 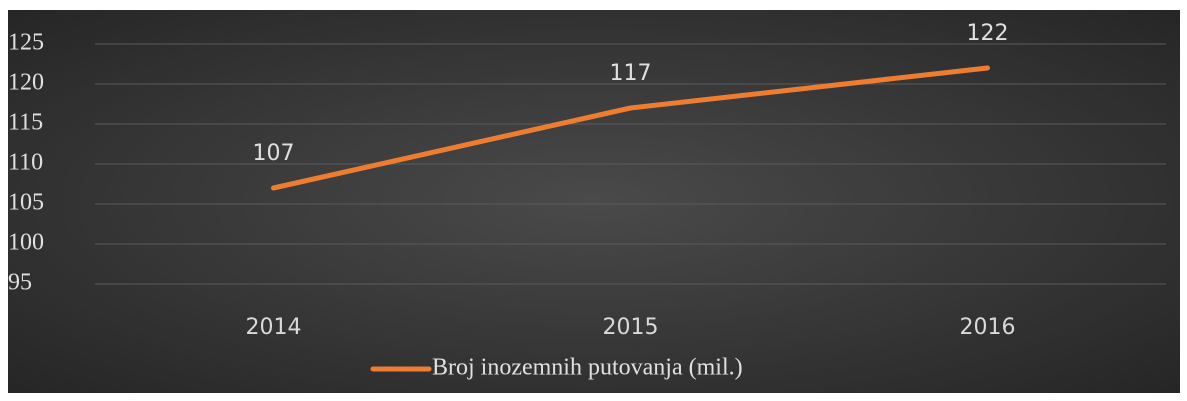 What do you see at coordinates (26, 43) in the screenshot?
I see `y-tick-label: 125` at bounding box center [26, 43].